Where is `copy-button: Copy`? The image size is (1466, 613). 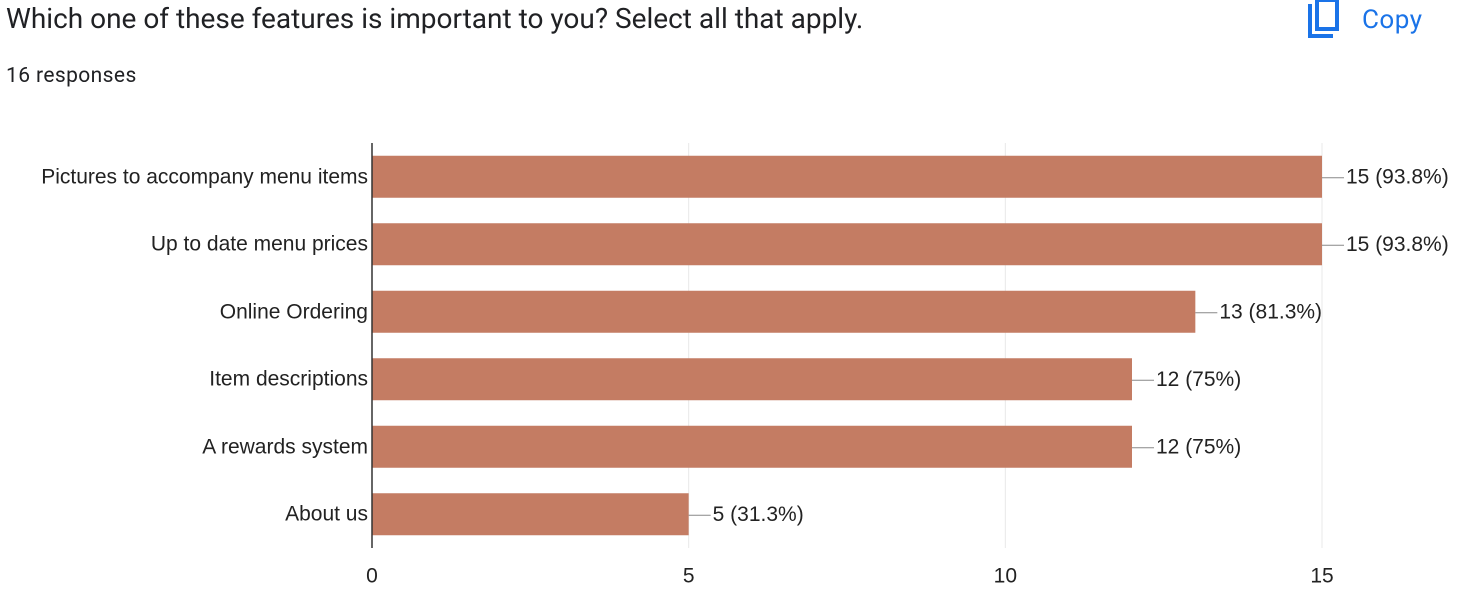
copy-button: Copy is located at coordinates (1364, 20).